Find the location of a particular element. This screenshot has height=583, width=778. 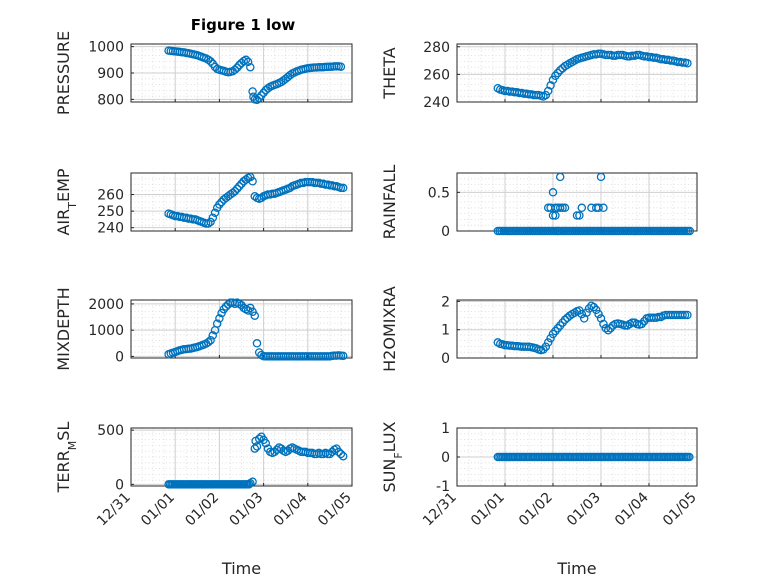

y-axis-label-rest: LUX is located at coordinates (389, 436).